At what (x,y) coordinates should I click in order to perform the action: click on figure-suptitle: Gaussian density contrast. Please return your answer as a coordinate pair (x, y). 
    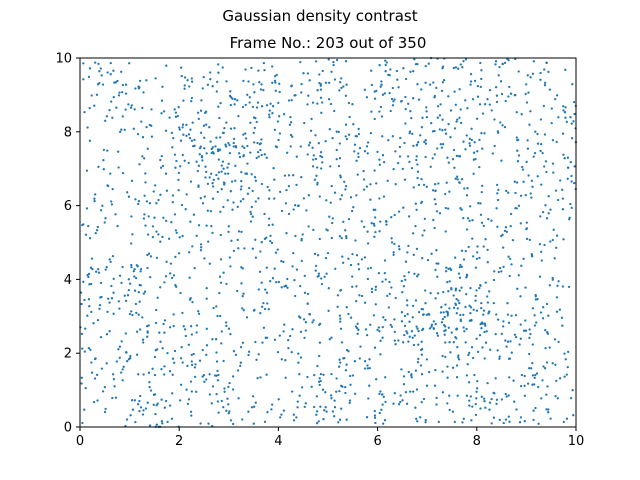
    Looking at the image, I should click on (320, 16).